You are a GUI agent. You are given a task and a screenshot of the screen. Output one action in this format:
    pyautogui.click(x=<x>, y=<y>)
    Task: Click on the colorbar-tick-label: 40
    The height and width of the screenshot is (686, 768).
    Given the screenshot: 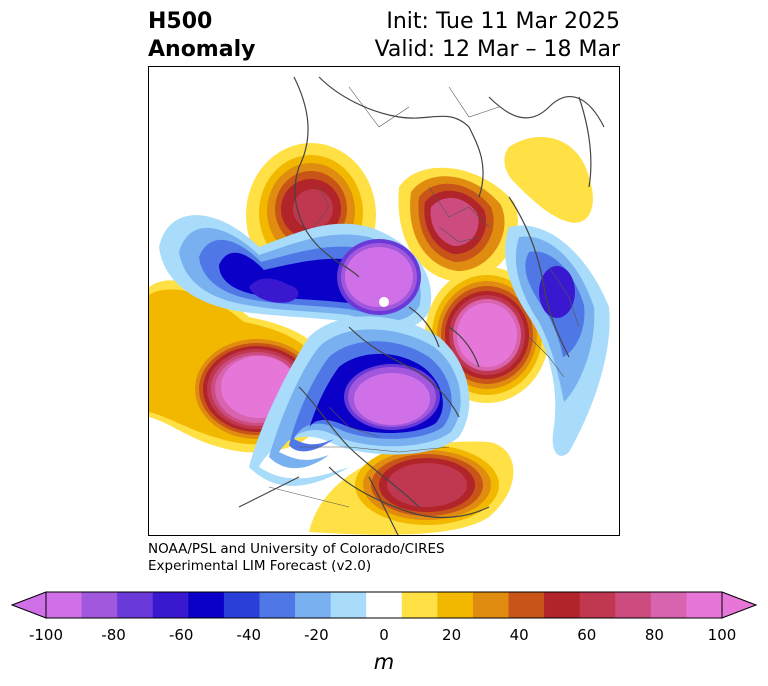 What is the action you would take?
    pyautogui.click(x=519, y=635)
    